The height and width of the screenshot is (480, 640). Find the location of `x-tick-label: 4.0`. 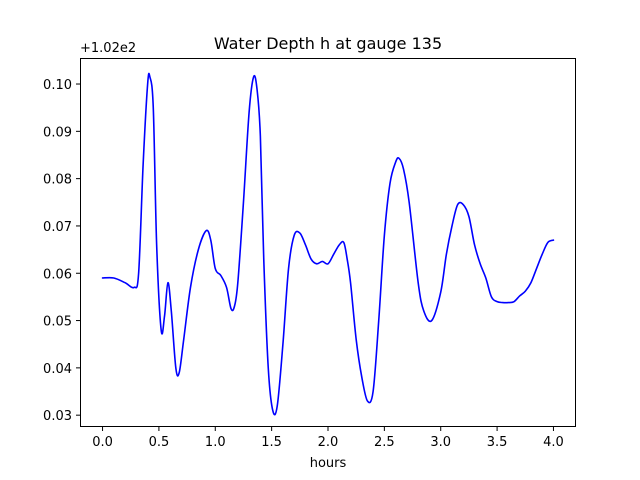

x-tick-label: 4.0 is located at coordinates (553, 442).